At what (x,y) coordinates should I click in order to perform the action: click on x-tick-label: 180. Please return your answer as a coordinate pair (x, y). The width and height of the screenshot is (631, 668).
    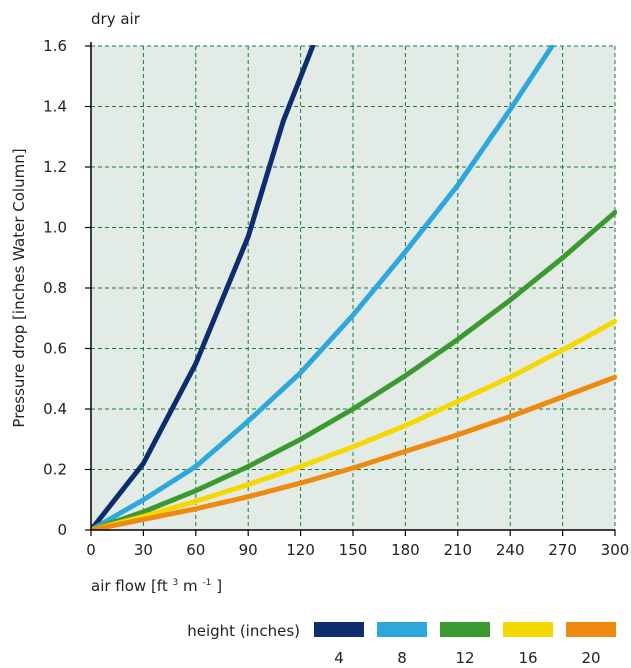
    Looking at the image, I should click on (405, 550).